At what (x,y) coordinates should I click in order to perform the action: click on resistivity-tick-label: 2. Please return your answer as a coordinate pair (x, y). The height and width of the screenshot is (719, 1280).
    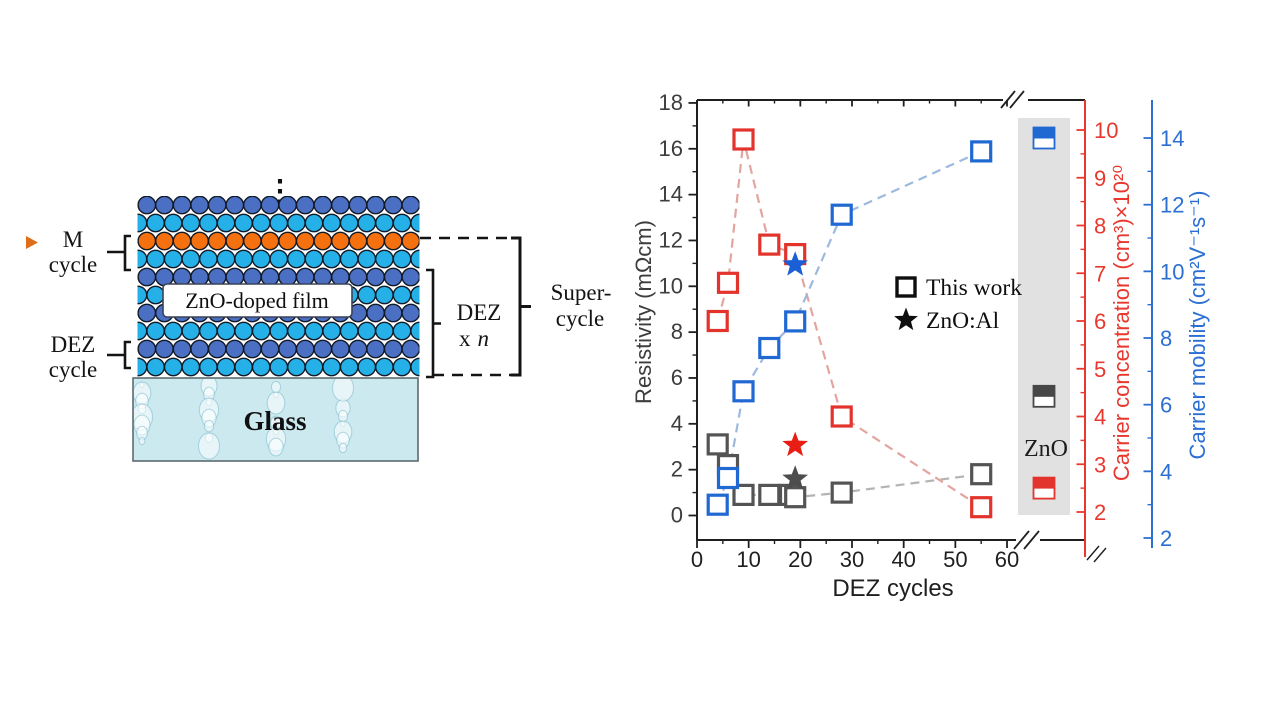
    Looking at the image, I should click on (677, 469).